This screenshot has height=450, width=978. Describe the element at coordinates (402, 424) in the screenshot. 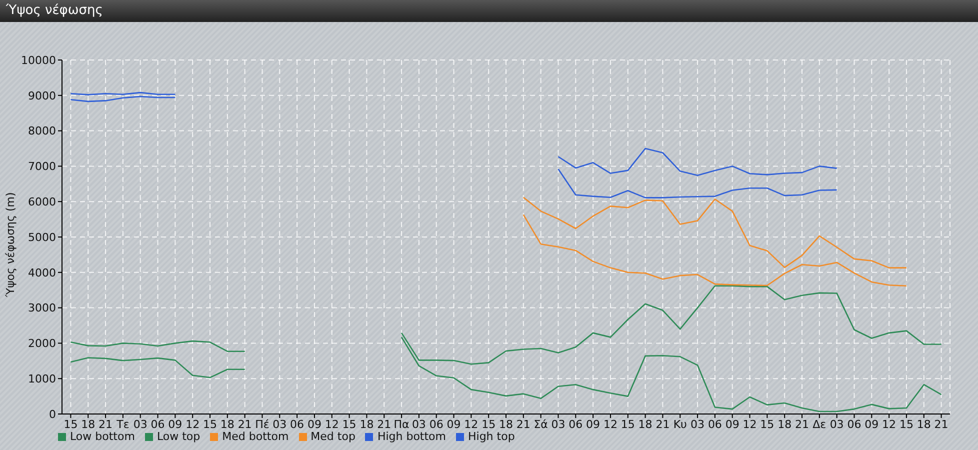

I see `x-tick-label: Πα` at that location.